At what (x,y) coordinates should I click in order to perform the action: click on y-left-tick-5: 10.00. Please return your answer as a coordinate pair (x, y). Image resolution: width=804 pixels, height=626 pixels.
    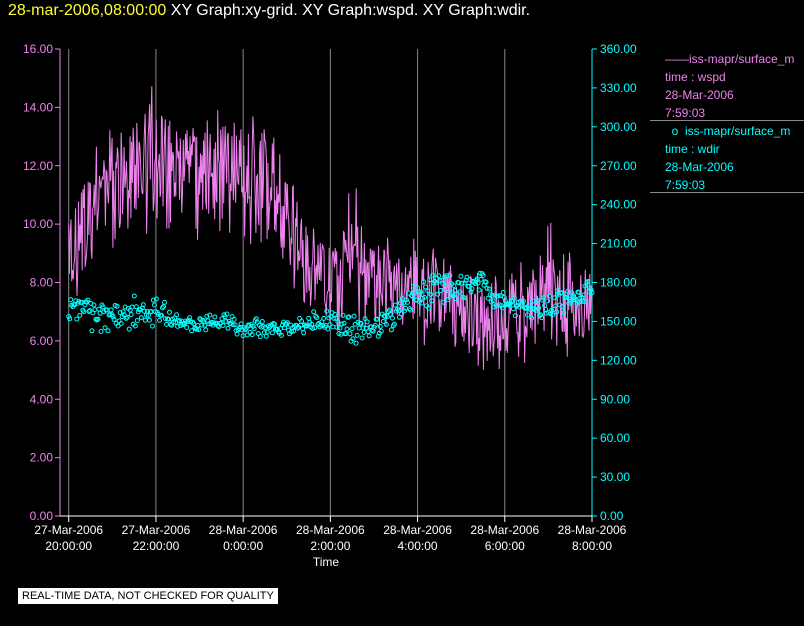
    Looking at the image, I should click on (38, 224).